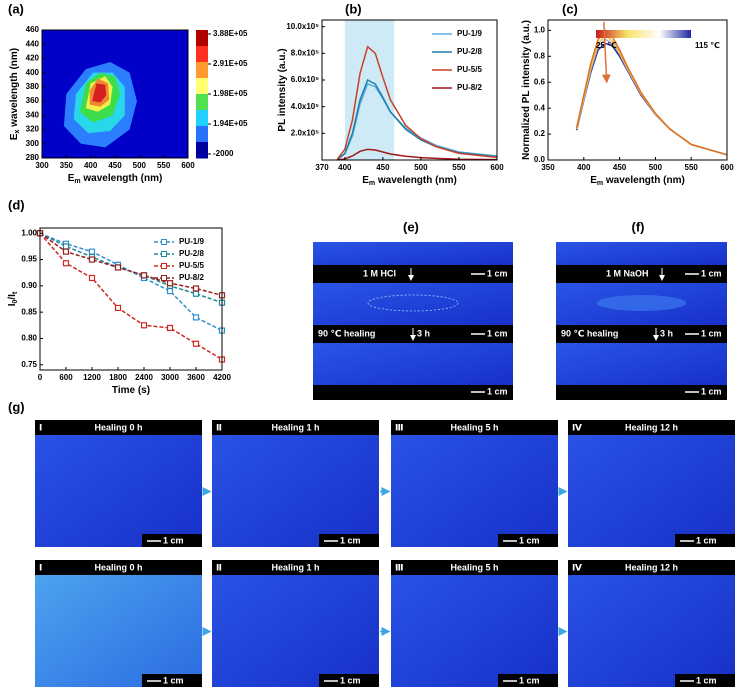 The image size is (740, 688). What do you see at coordinates (627, 273) in the screenshot?
I see `step-label: 1 M NaOH` at bounding box center [627, 273].